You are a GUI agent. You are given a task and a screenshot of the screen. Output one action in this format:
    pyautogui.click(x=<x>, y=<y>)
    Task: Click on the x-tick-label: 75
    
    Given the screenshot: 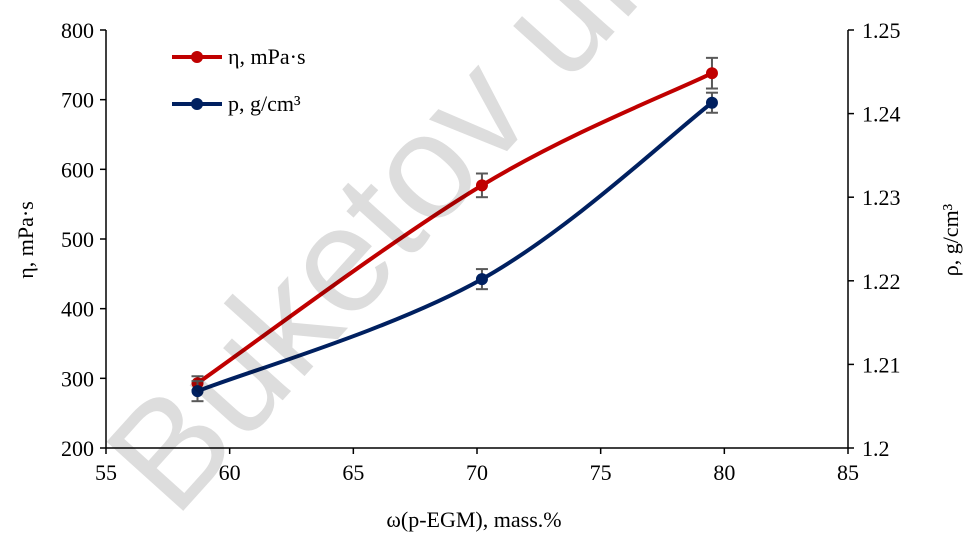 What is the action you would take?
    pyautogui.click(x=601, y=472)
    